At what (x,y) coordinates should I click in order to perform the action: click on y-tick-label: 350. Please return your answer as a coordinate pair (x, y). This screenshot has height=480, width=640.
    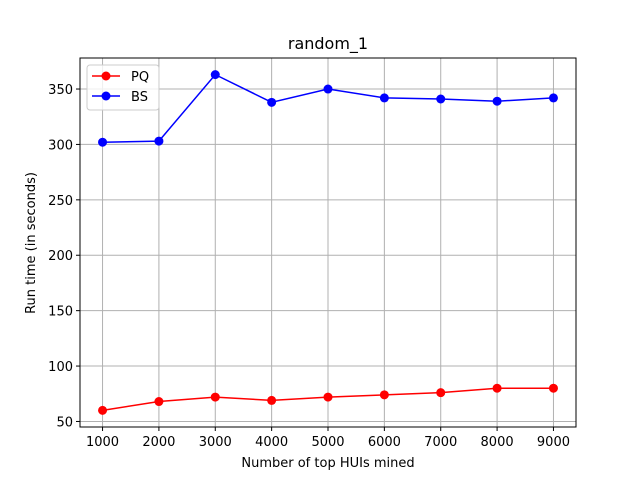
    Looking at the image, I should click on (60, 90).